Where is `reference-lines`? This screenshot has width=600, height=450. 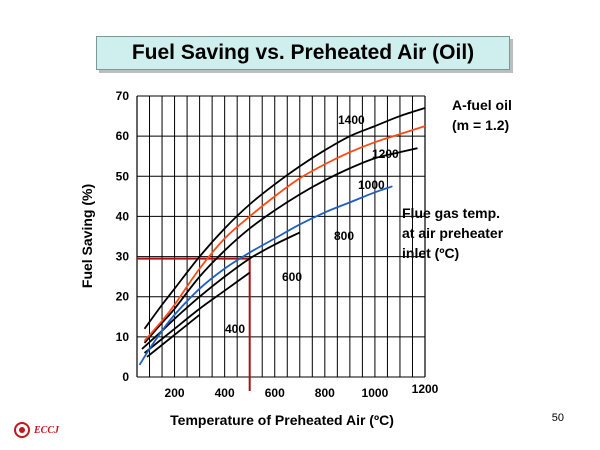
reference-lines is located at coordinates (194, 324).